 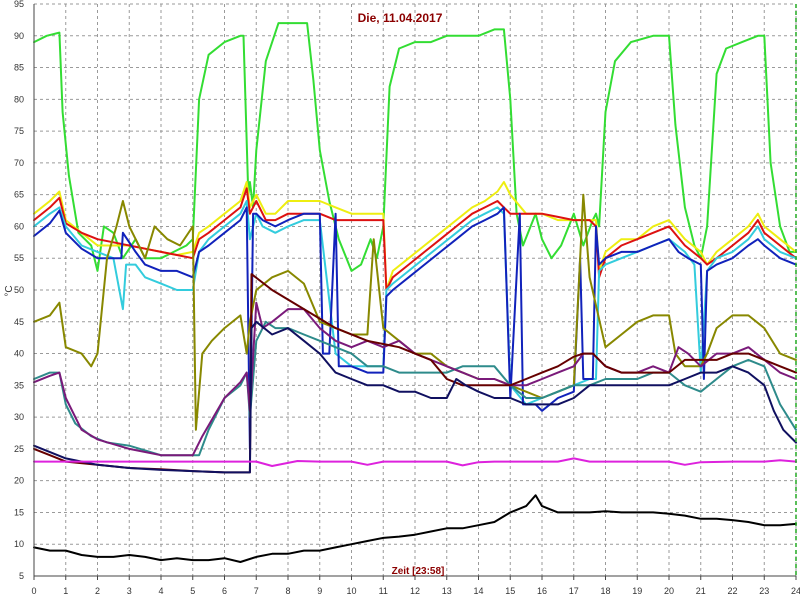 What do you see at coordinates (415, 591) in the screenshot?
I see `x-tick-label: 12` at bounding box center [415, 591].